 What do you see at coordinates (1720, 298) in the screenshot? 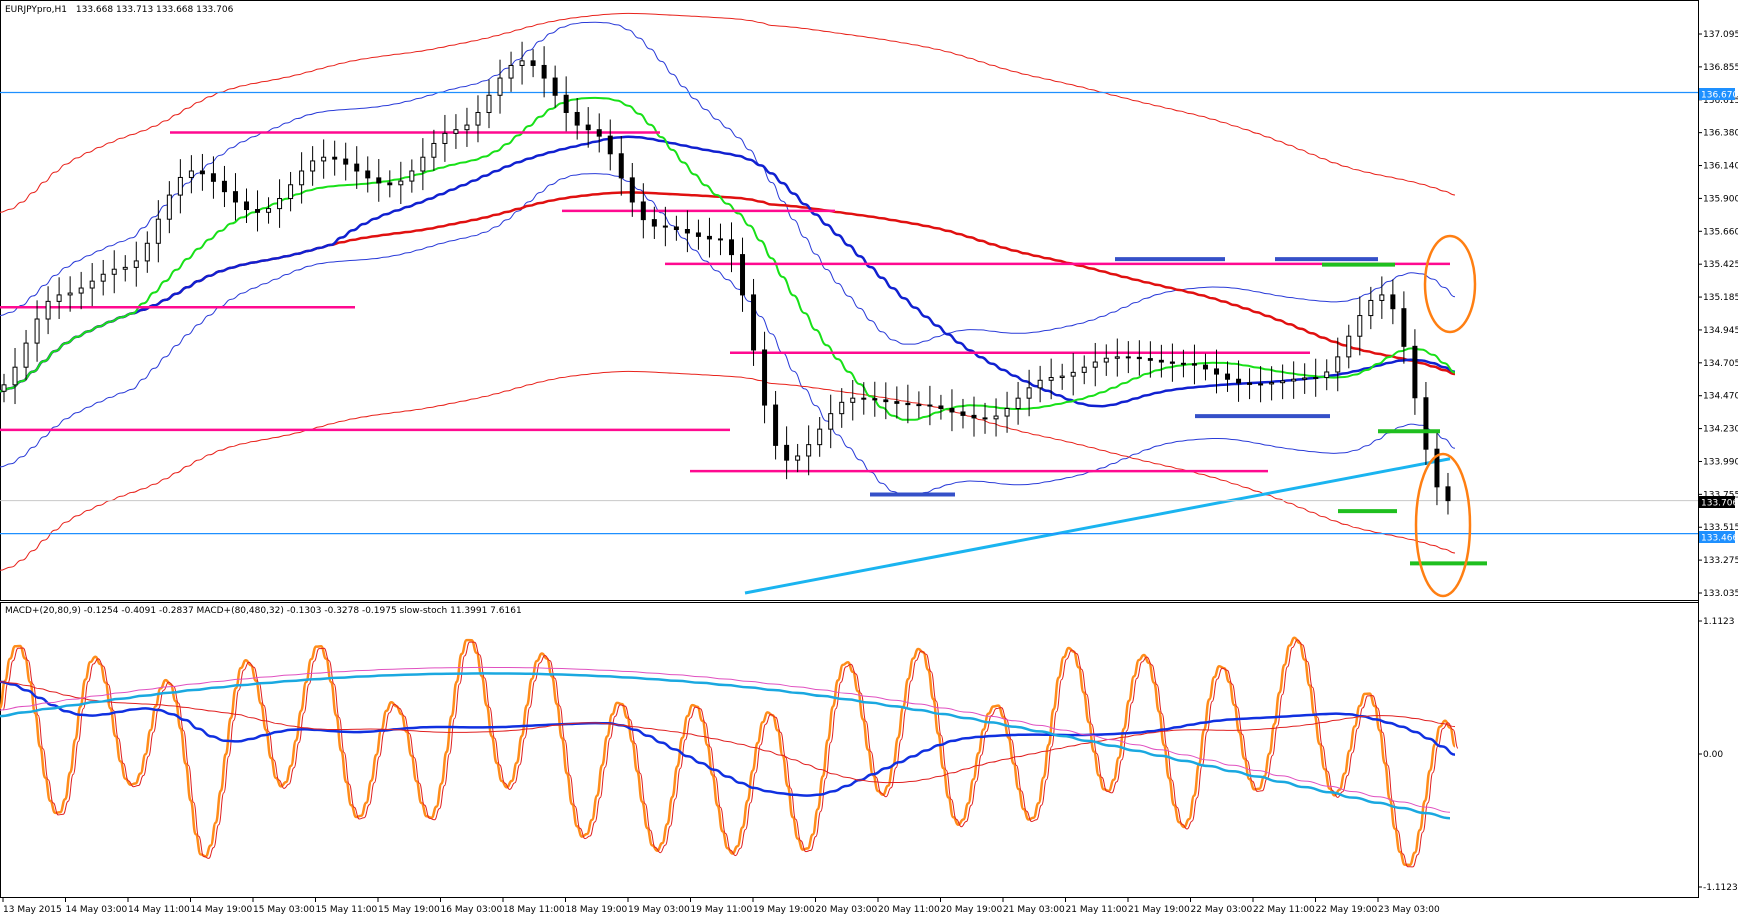
I see `price-axis-label: 135.185` at bounding box center [1720, 298].